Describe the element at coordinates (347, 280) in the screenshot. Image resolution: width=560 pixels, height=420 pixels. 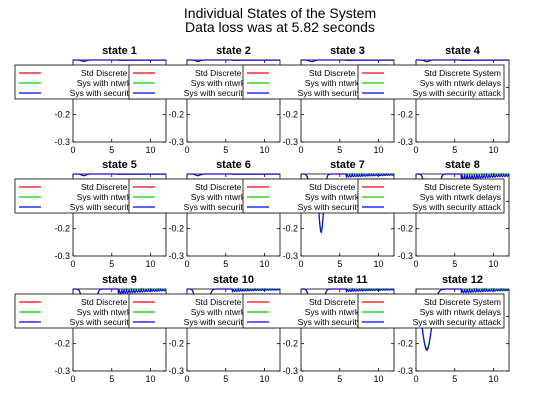
I see `subplot-title: state 11` at that location.